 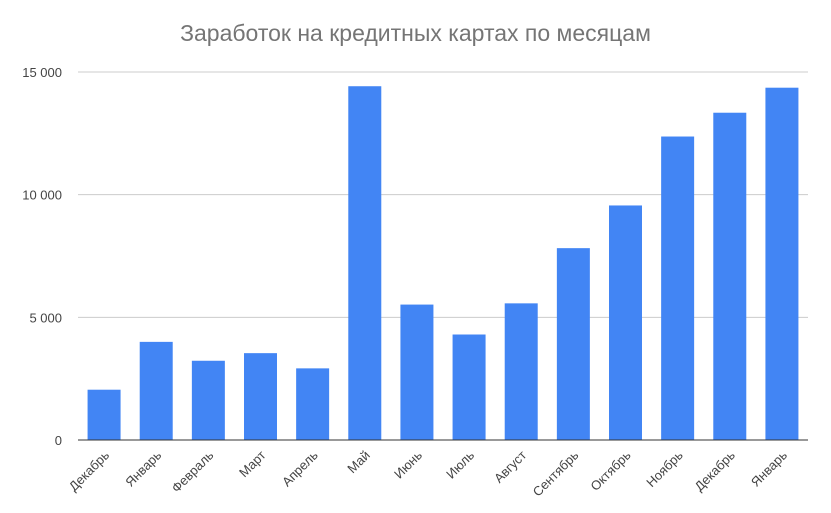 What do you see at coordinates (664, 468) in the screenshot?
I see `x-tick-label: Ноябрь` at bounding box center [664, 468].